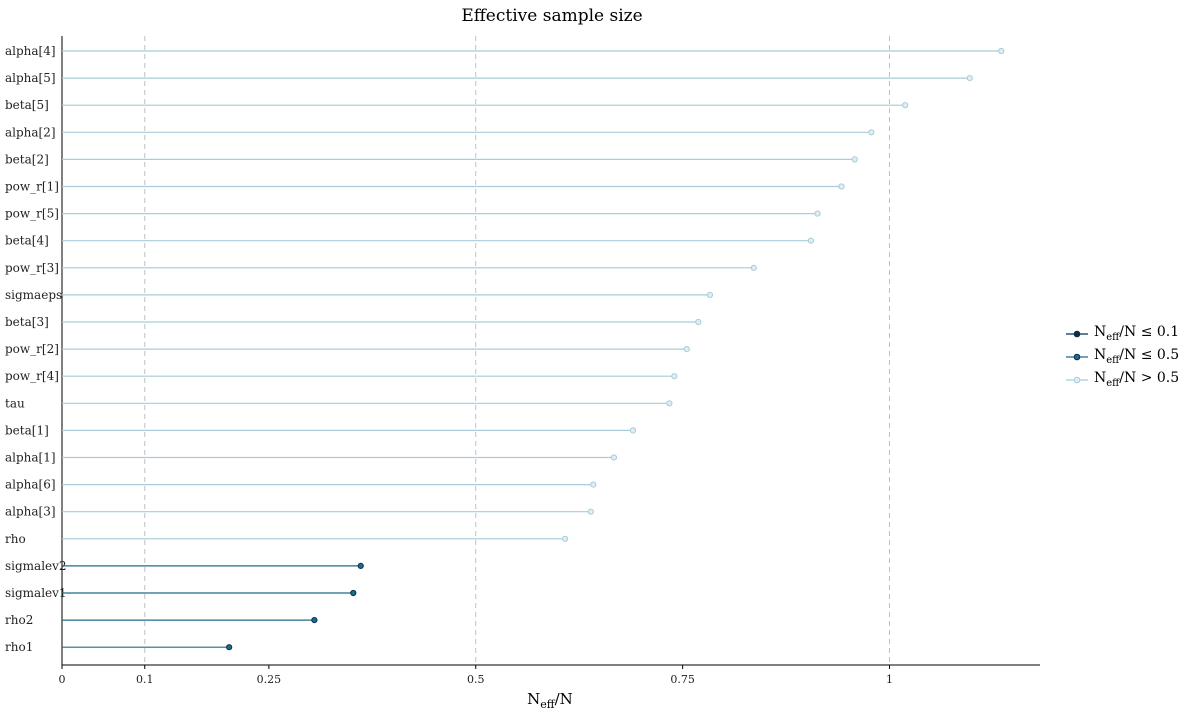 The height and width of the screenshot is (717, 1192). I want to click on category-label: beta[3], so click(27, 322).